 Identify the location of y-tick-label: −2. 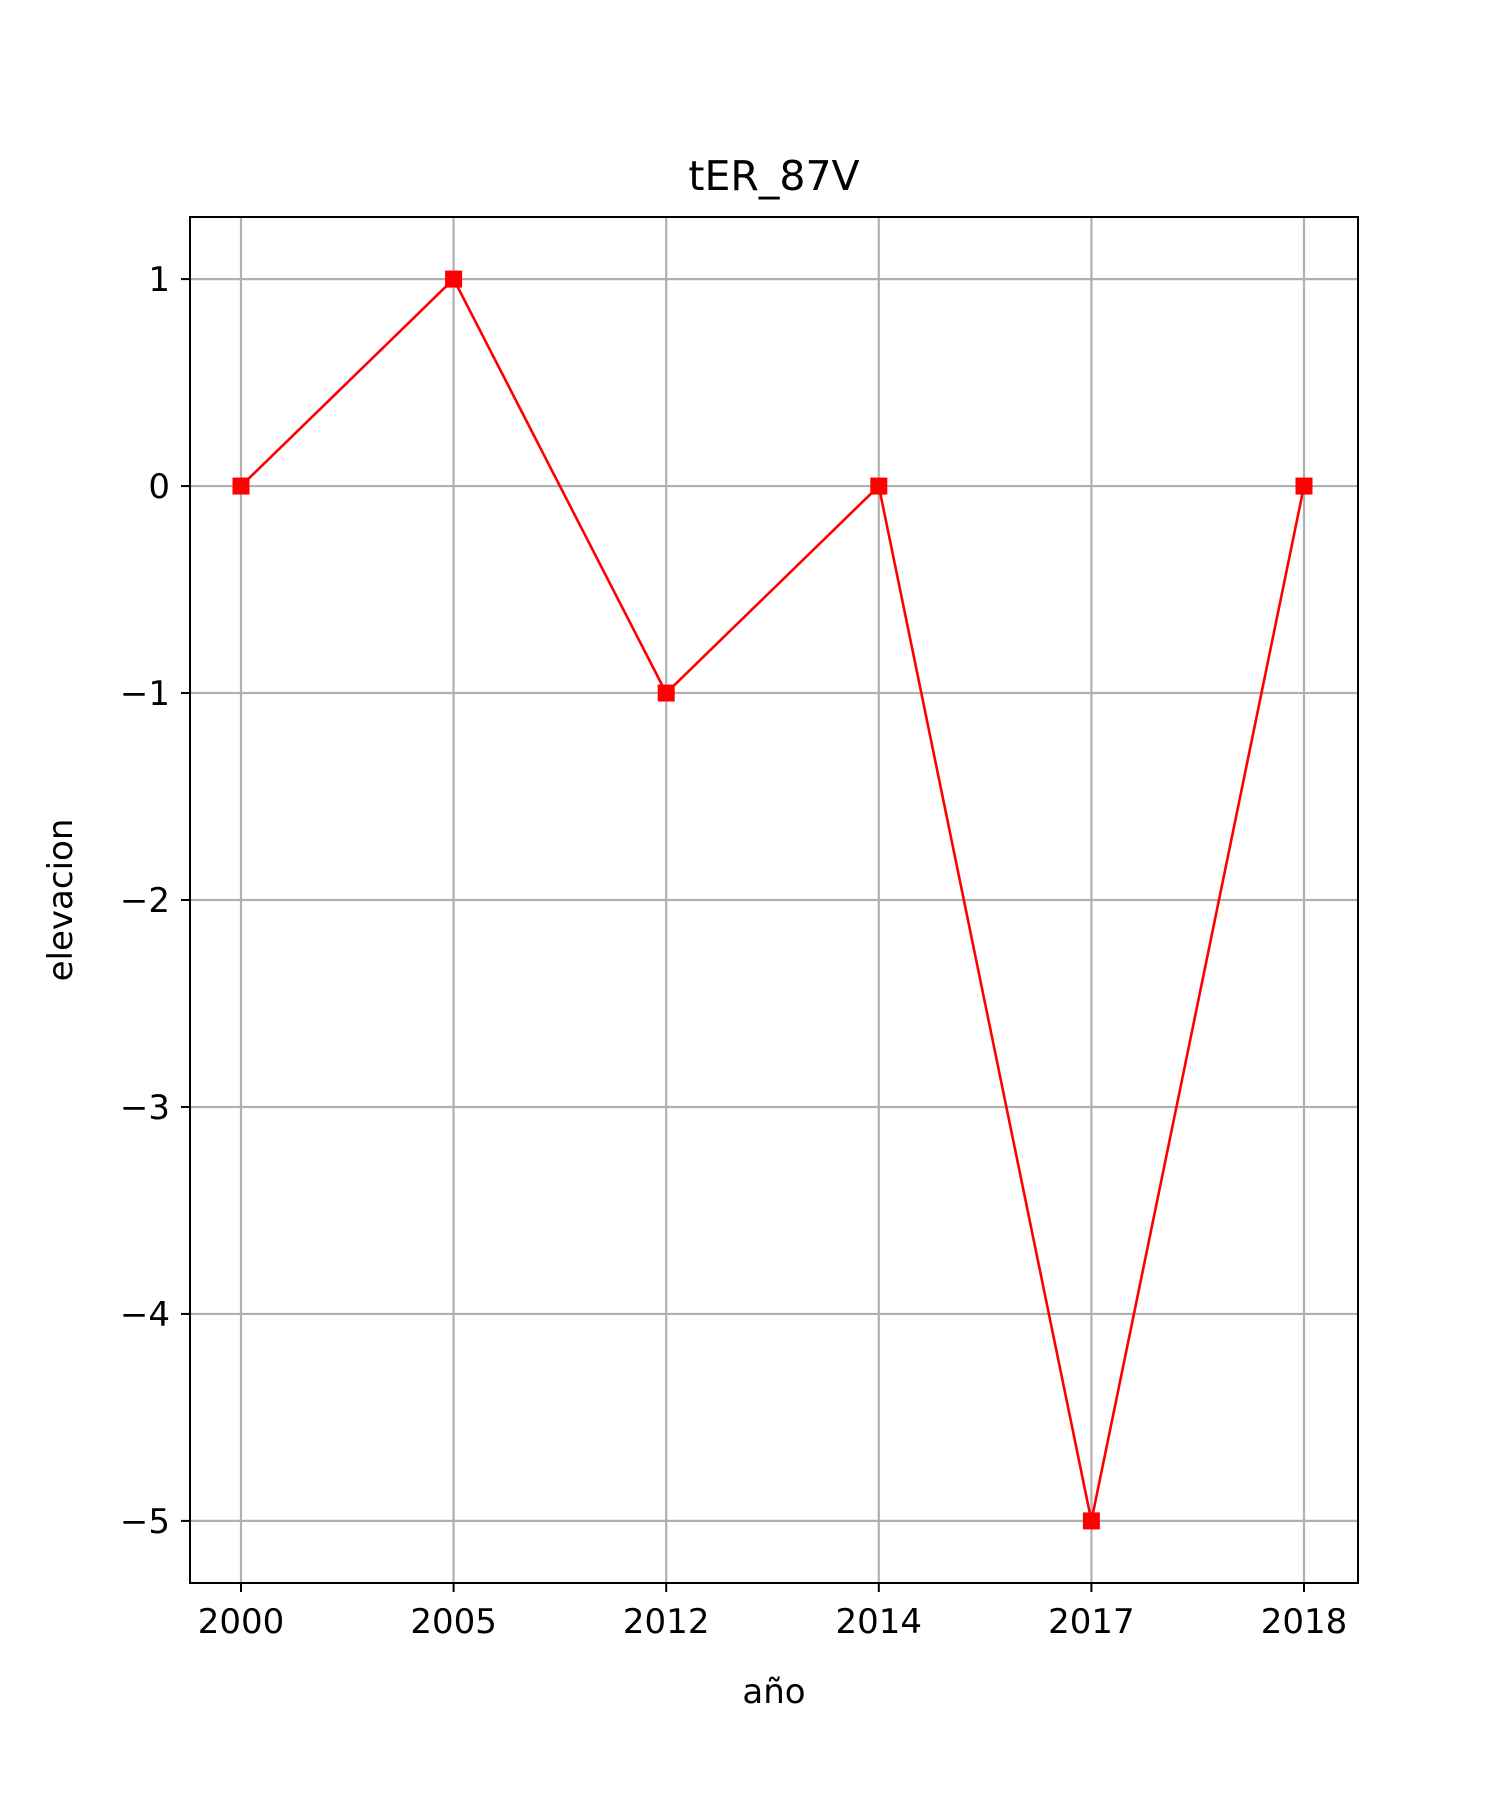
(145, 901).